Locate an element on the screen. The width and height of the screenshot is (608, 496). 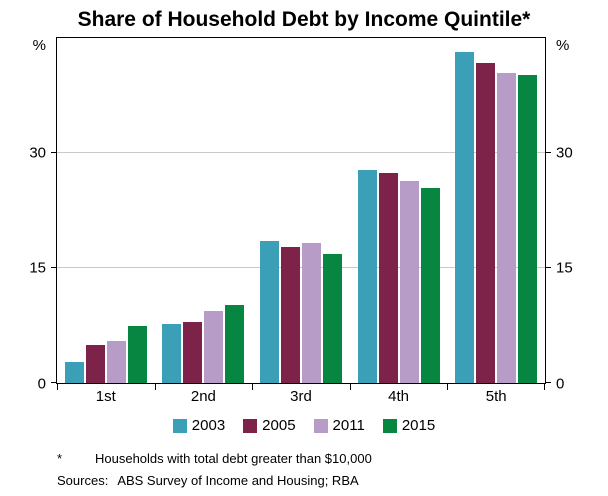
y-tick-label-left-0: 0 is located at coordinates (41, 384).